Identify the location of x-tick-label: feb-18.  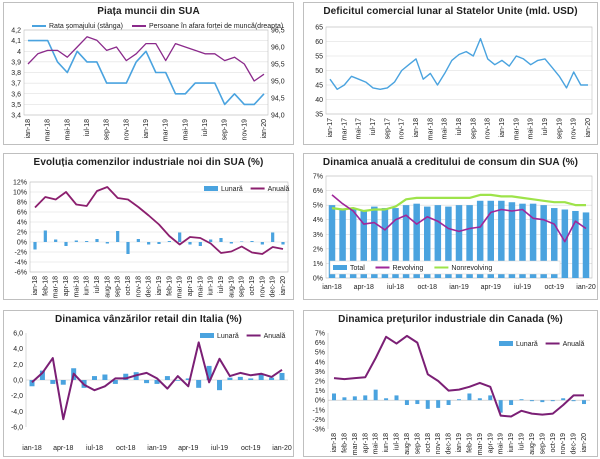
(344, 443).